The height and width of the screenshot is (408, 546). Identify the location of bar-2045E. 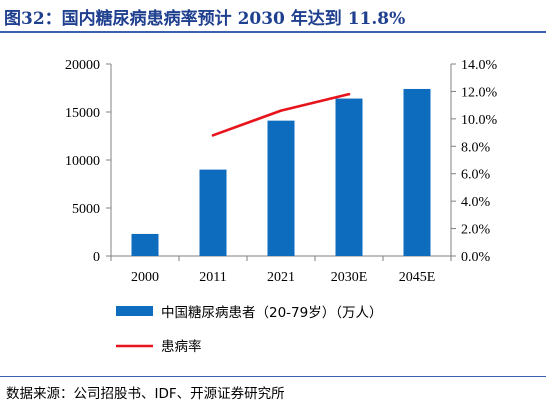
(417, 172).